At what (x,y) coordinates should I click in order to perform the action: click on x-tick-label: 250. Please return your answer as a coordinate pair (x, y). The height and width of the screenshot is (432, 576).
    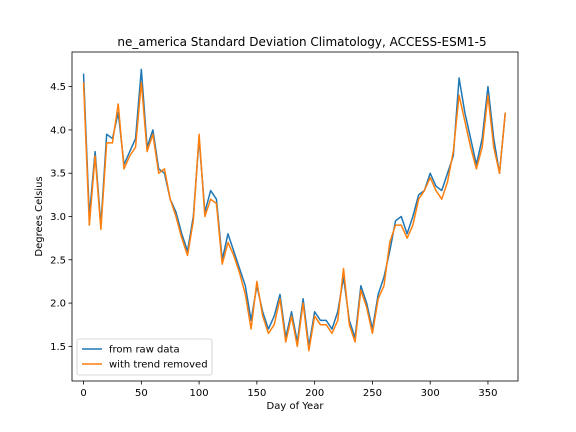
    Looking at the image, I should click on (372, 393).